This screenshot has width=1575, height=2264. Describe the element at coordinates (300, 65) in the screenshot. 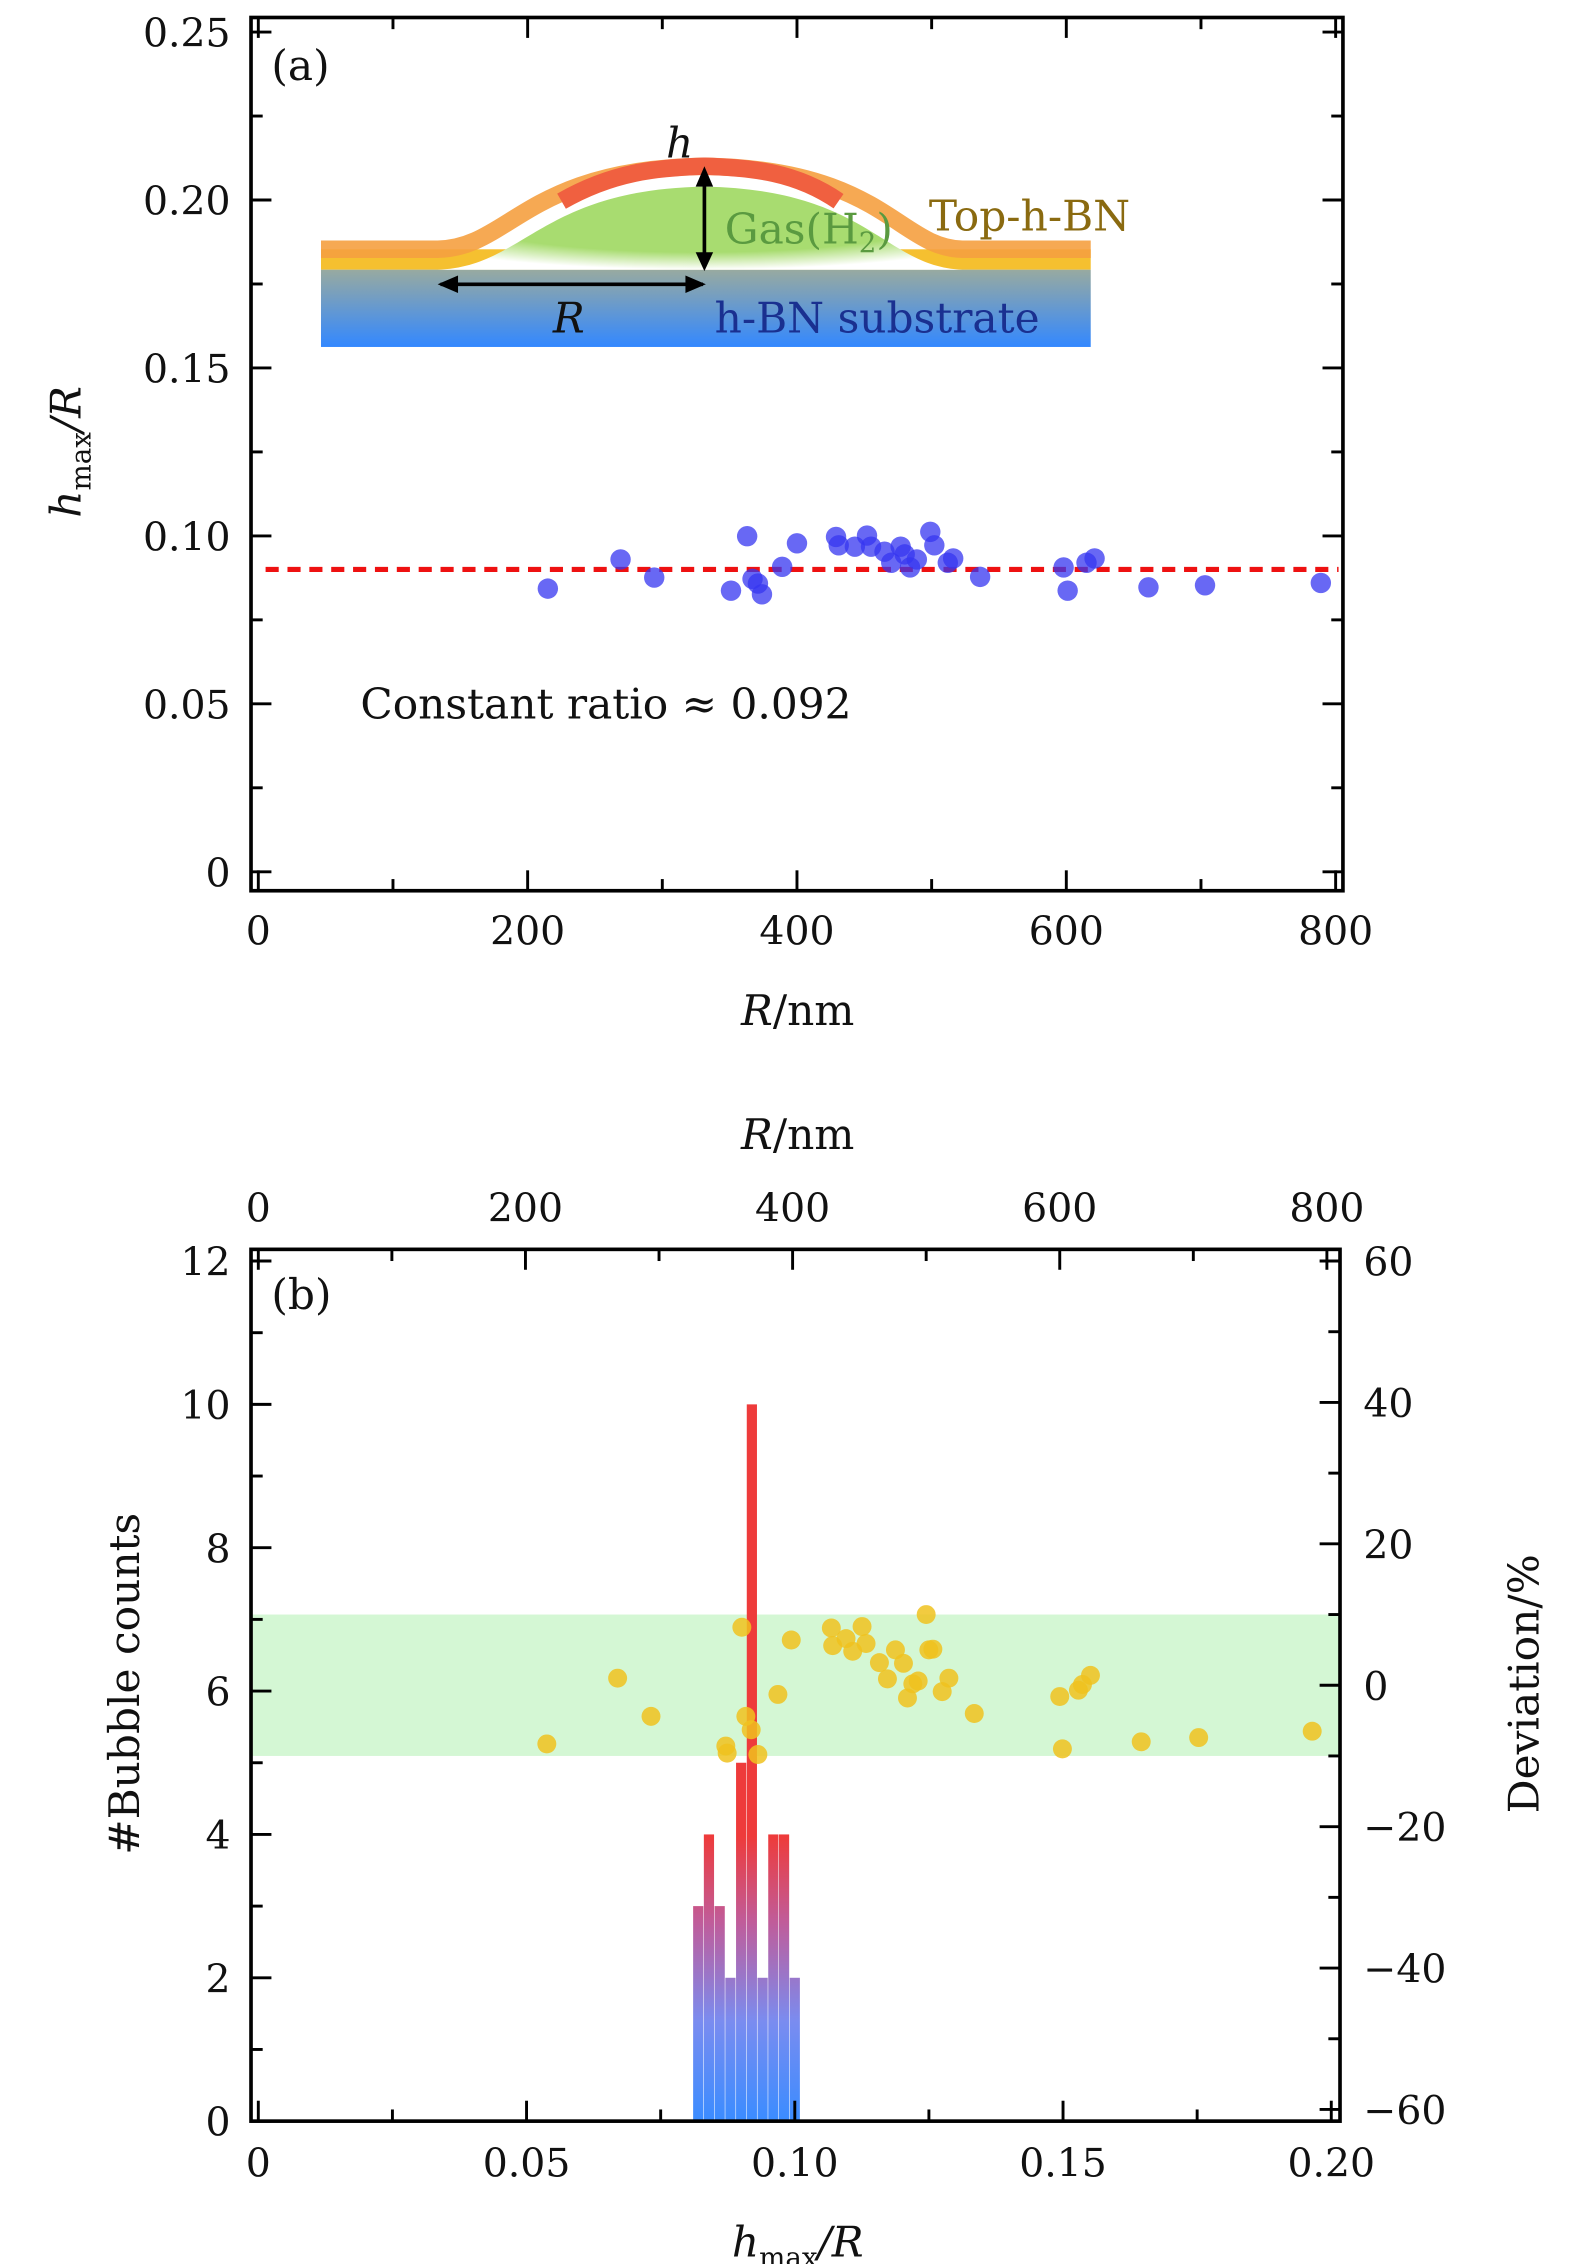

I see `panel-a-label: (a)` at that location.